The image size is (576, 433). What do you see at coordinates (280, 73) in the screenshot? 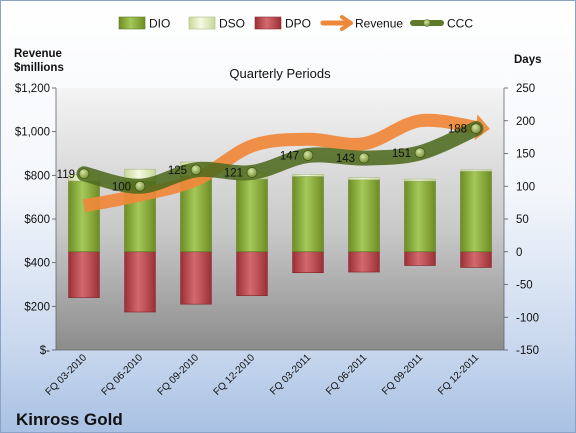
I see `chart-title: Quarterly Periods` at bounding box center [280, 73].